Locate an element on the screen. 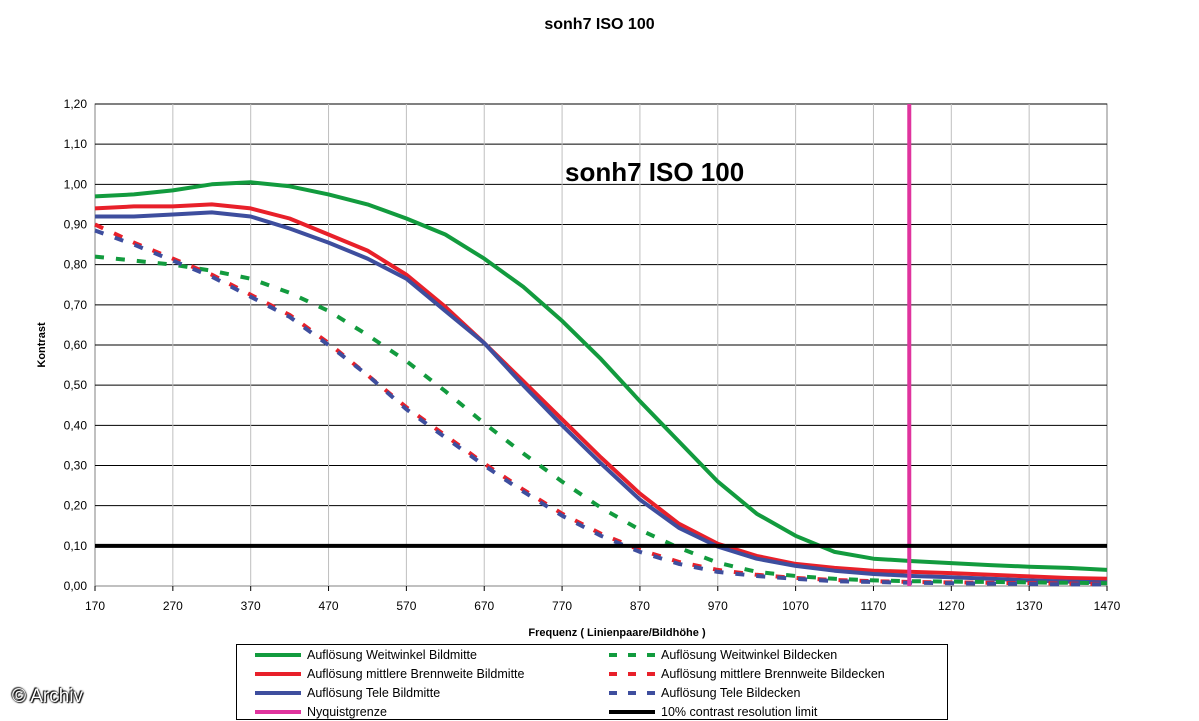 The image size is (1199, 721). x-tick-label: 770 is located at coordinates (562, 606).